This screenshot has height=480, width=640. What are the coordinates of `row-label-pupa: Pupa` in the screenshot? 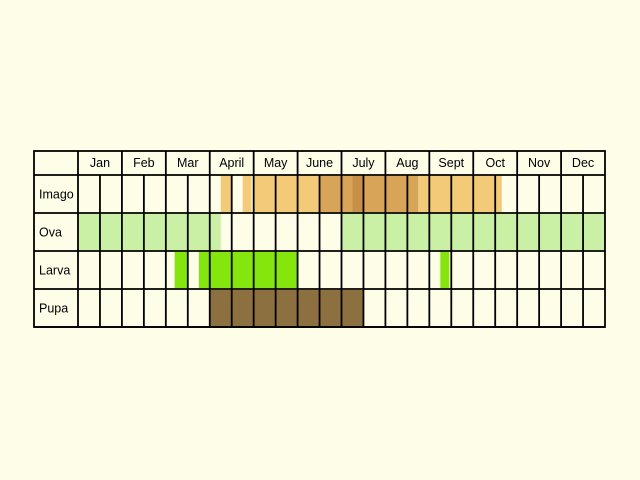 It's located at (53, 309).